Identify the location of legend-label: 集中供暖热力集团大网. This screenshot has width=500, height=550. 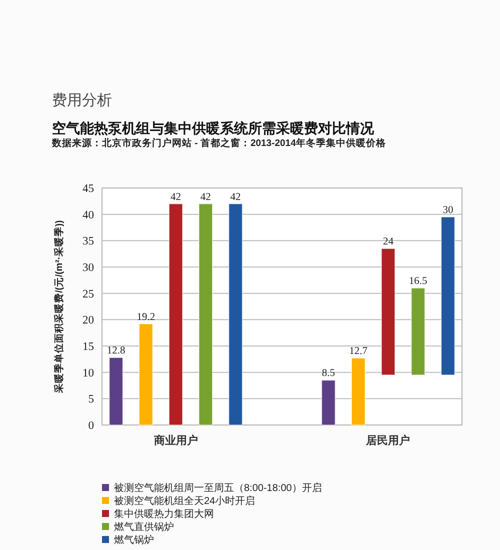
(164, 514).